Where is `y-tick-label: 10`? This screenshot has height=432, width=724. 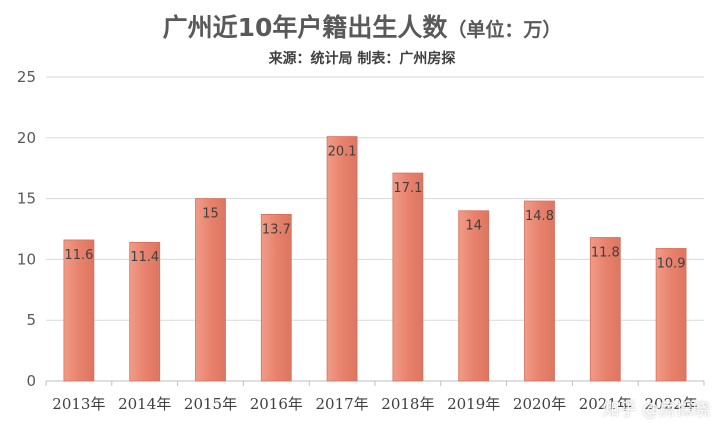
y-tick-label: 10 is located at coordinates (26, 259).